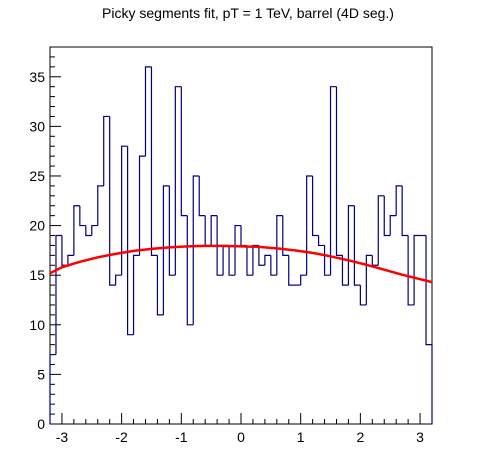 This screenshot has height=472, width=496. What do you see at coordinates (360, 437) in the screenshot?
I see `x-tick-label: 2` at bounding box center [360, 437].